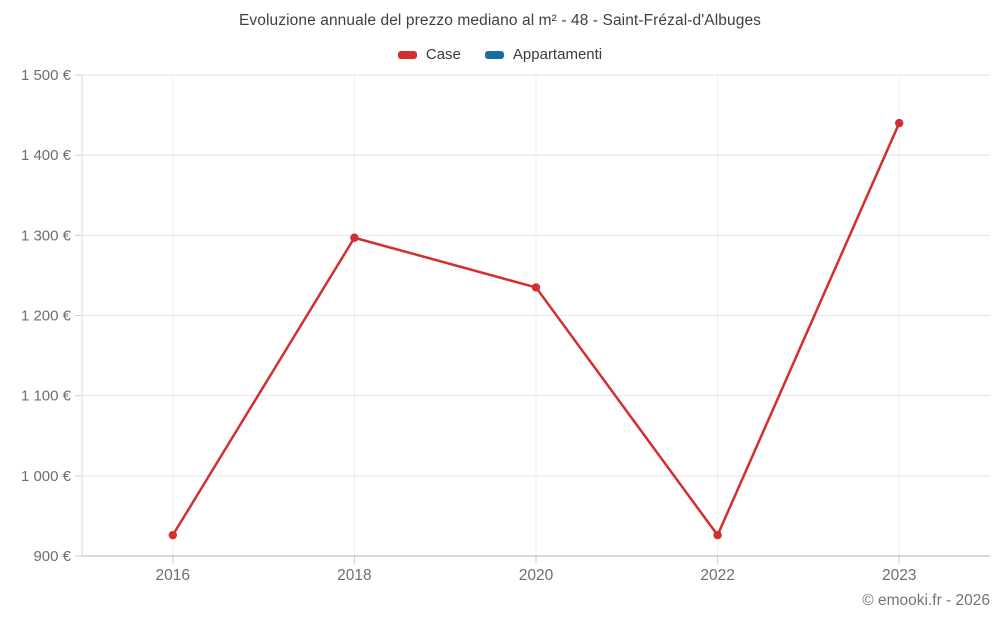 This screenshot has width=1000, height=625. I want to click on svg-text: 2020, so click(536, 575).